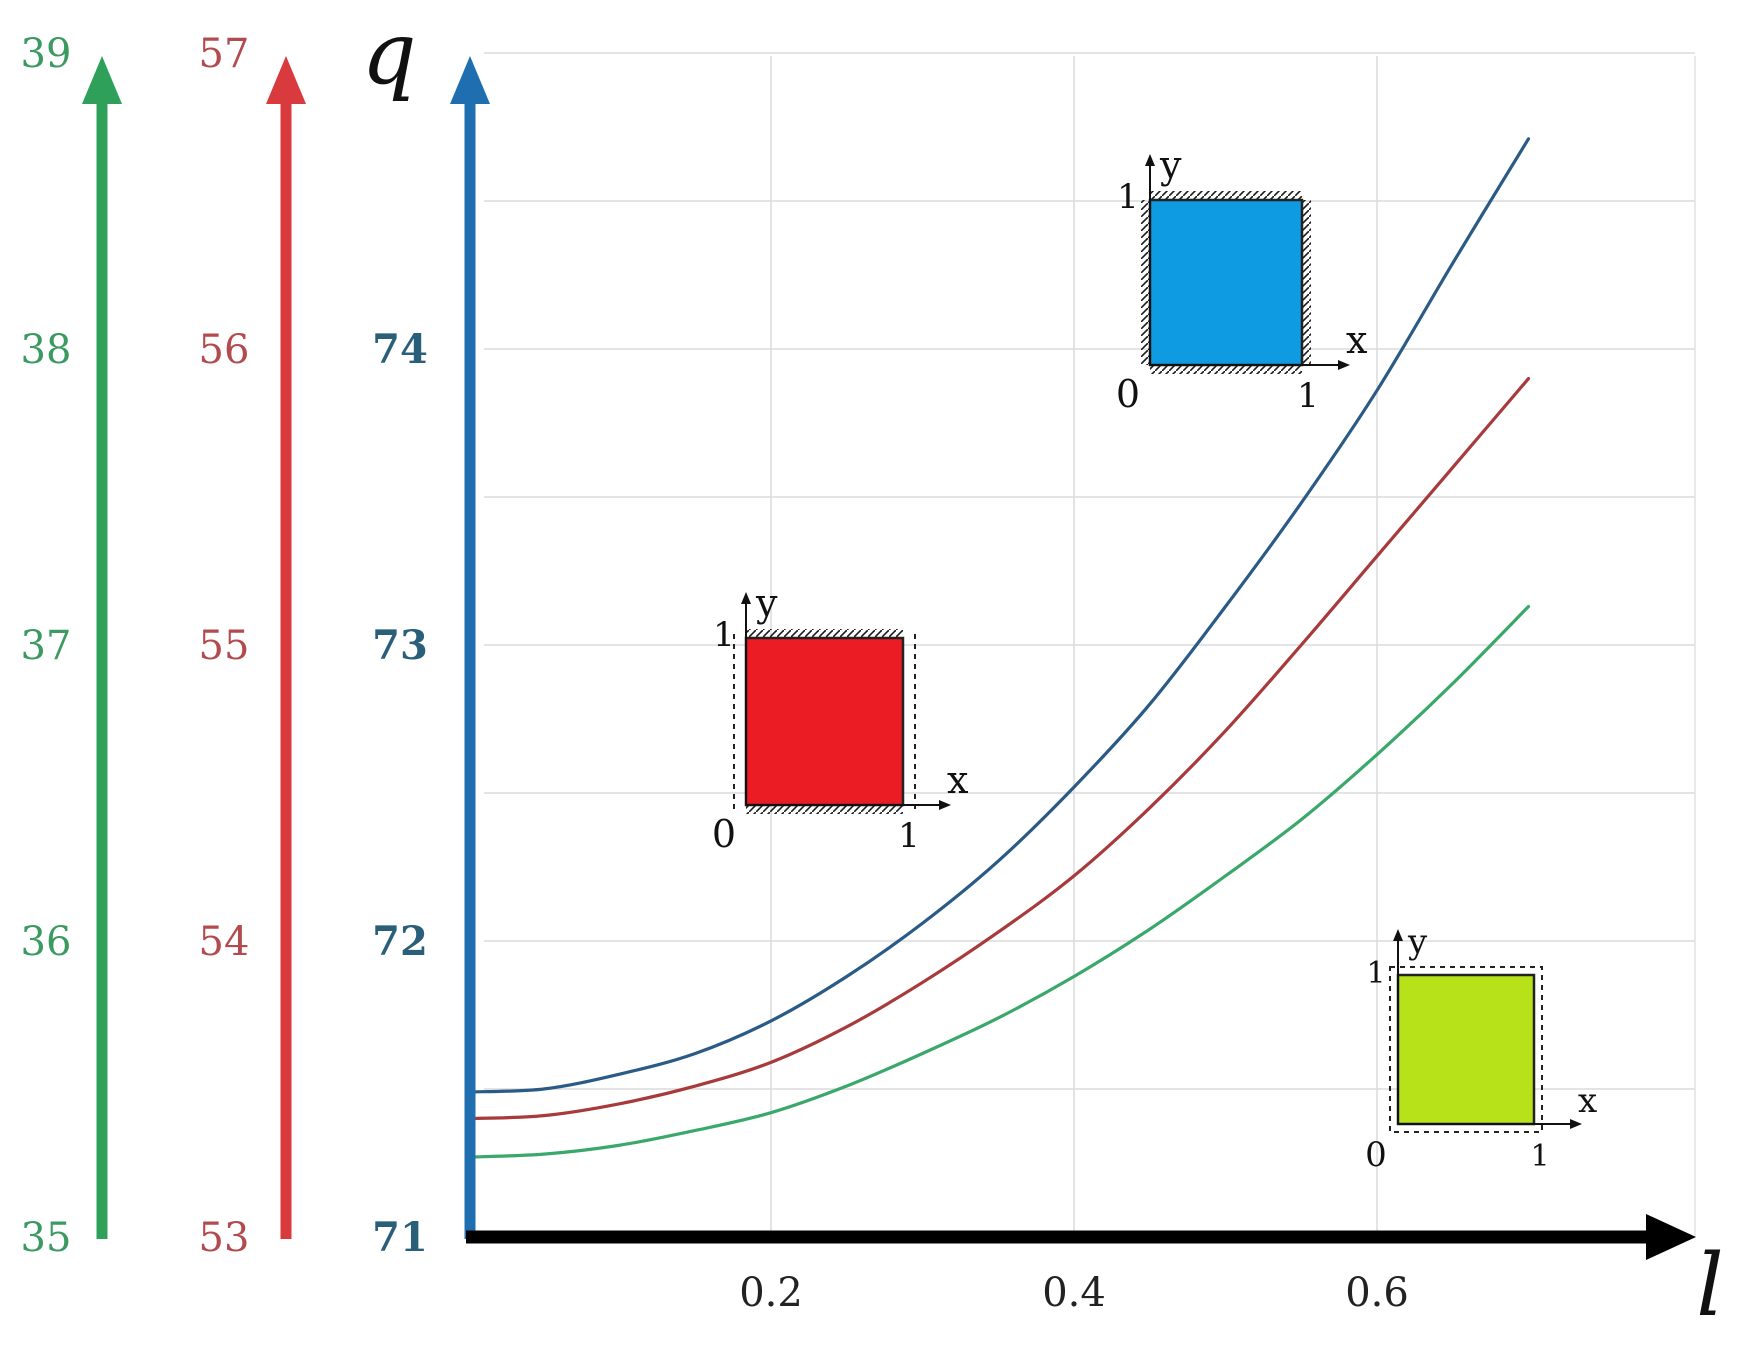 This screenshot has width=1746, height=1354. What do you see at coordinates (1710, 1286) in the screenshot?
I see `x-axis-title: l` at bounding box center [1710, 1286].